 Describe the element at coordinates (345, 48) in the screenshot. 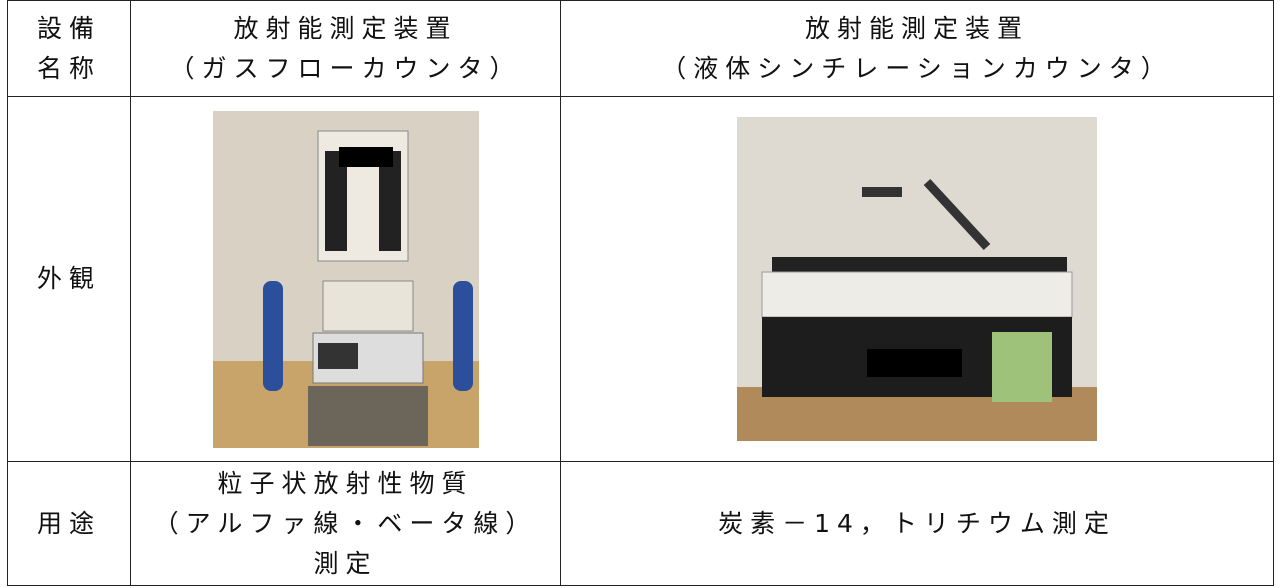

I see `header-cell: 放射能測定装置 （ガスフローカウンタ）` at that location.